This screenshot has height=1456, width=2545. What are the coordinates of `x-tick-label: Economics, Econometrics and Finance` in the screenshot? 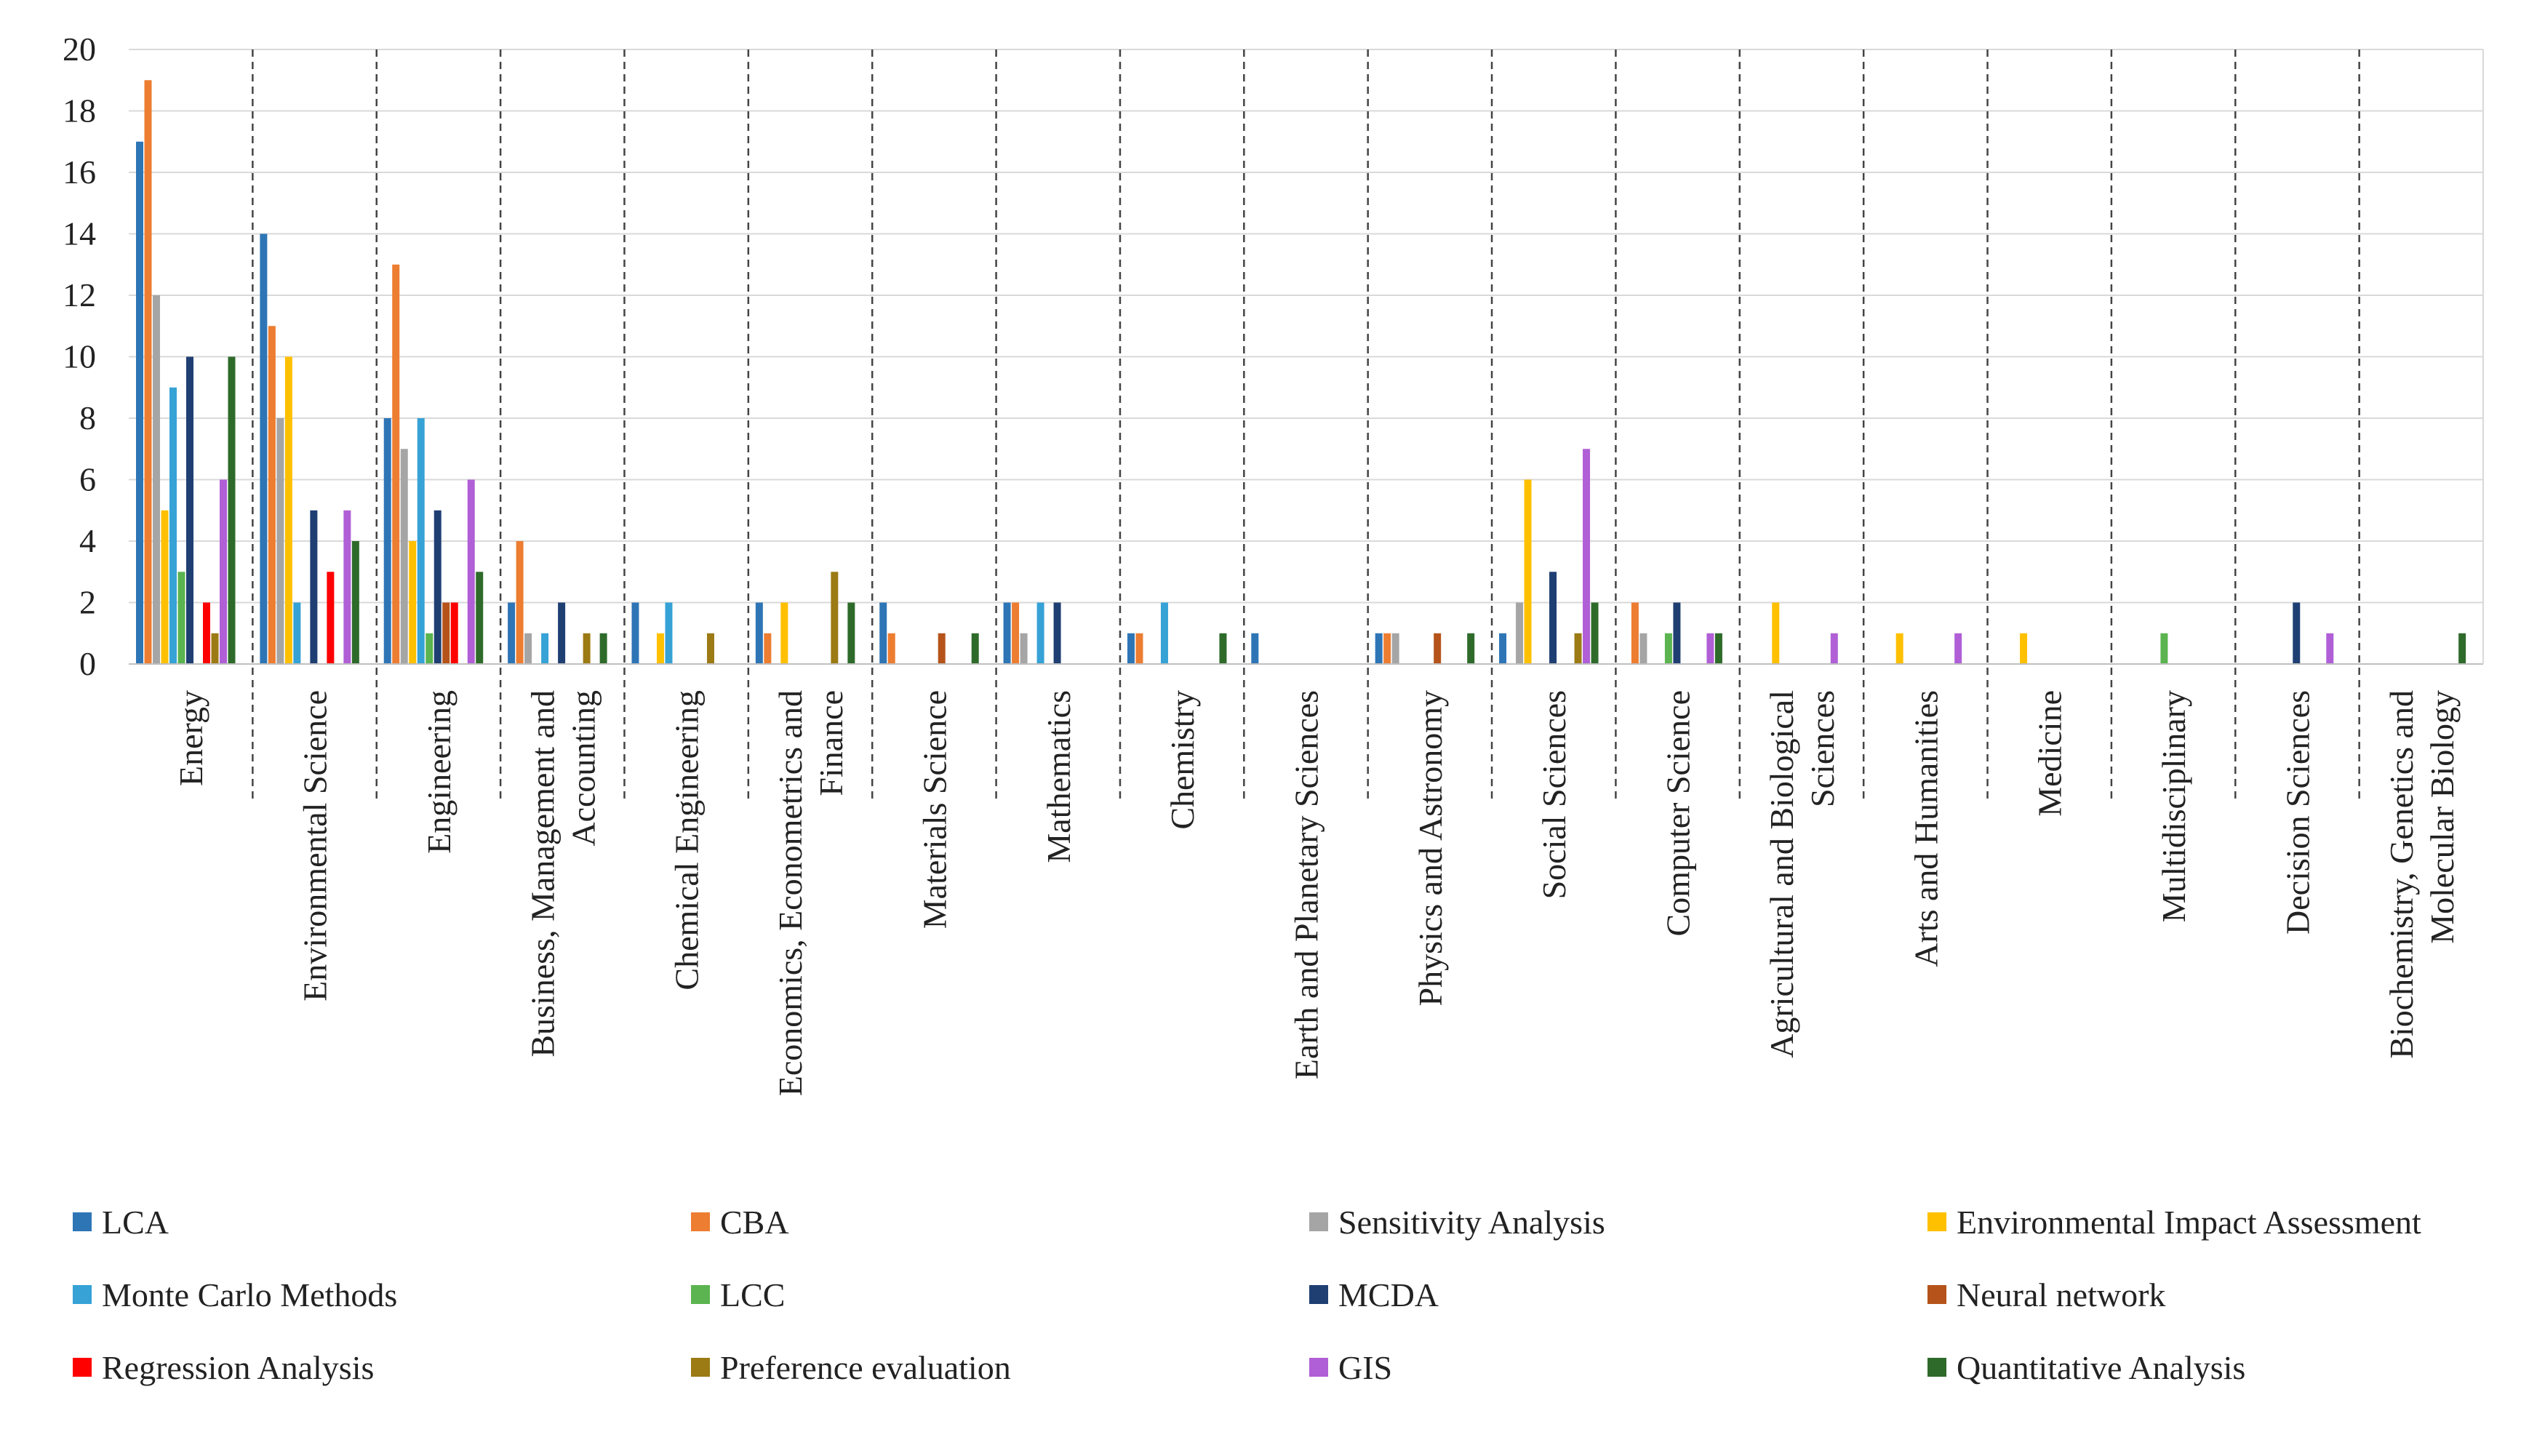 It's located at (811, 893).